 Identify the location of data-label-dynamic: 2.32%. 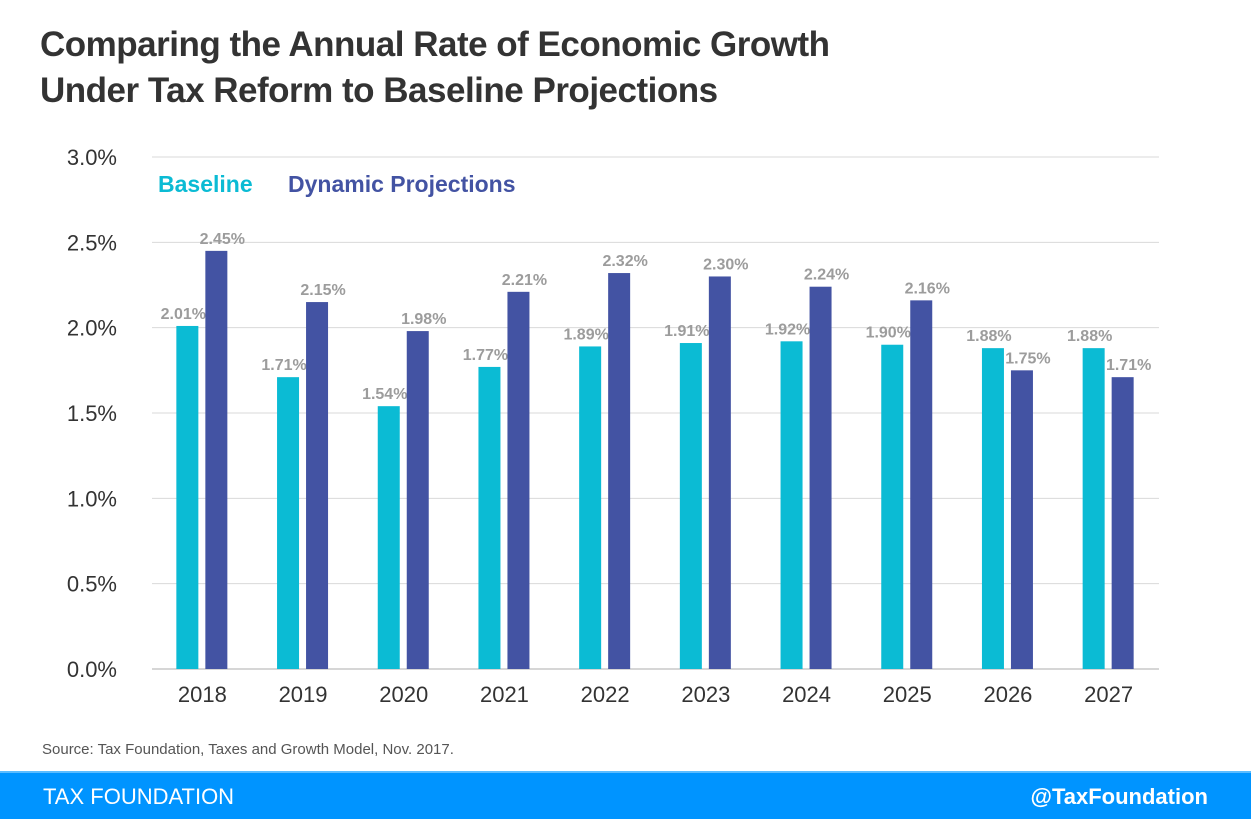
(624, 261).